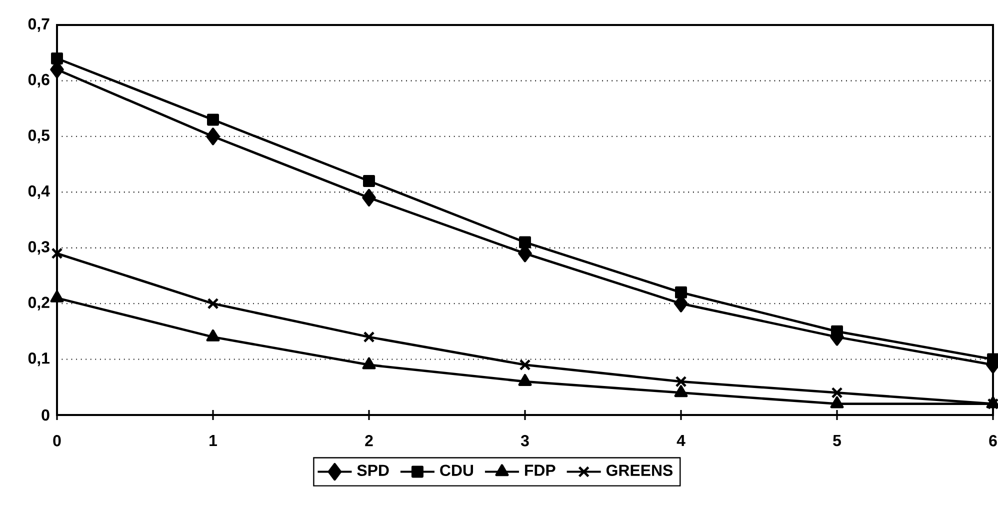 This screenshot has width=998, height=514. I want to click on x-tick-label: 0, so click(57, 440).